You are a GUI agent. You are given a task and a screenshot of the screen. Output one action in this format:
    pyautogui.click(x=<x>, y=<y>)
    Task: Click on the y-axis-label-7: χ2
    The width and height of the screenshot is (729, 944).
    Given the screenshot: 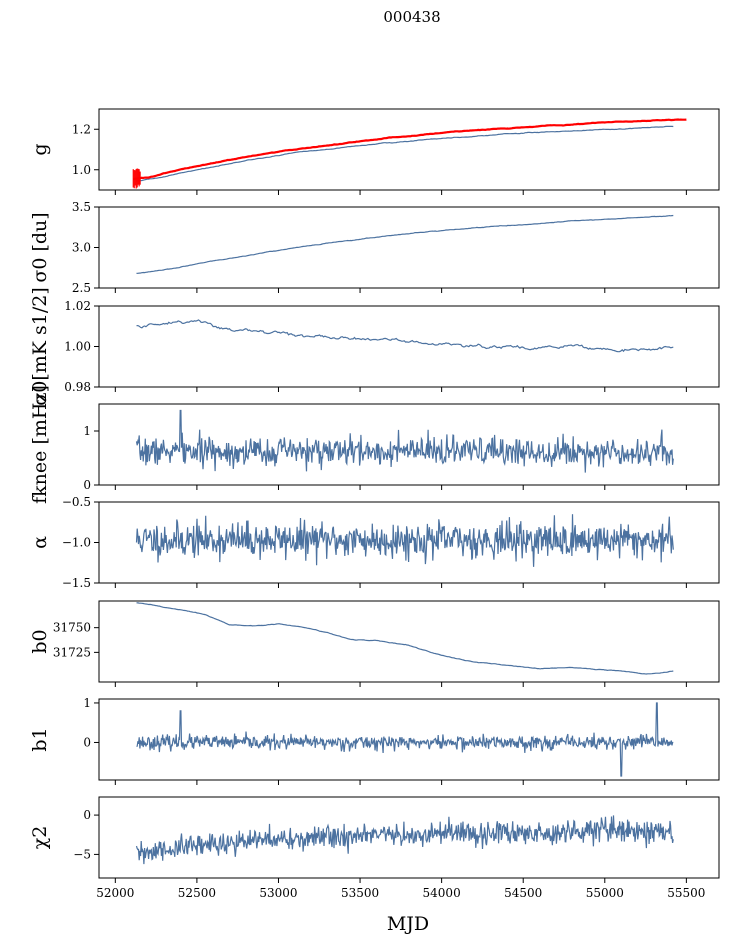 What is the action you would take?
    pyautogui.click(x=40, y=838)
    